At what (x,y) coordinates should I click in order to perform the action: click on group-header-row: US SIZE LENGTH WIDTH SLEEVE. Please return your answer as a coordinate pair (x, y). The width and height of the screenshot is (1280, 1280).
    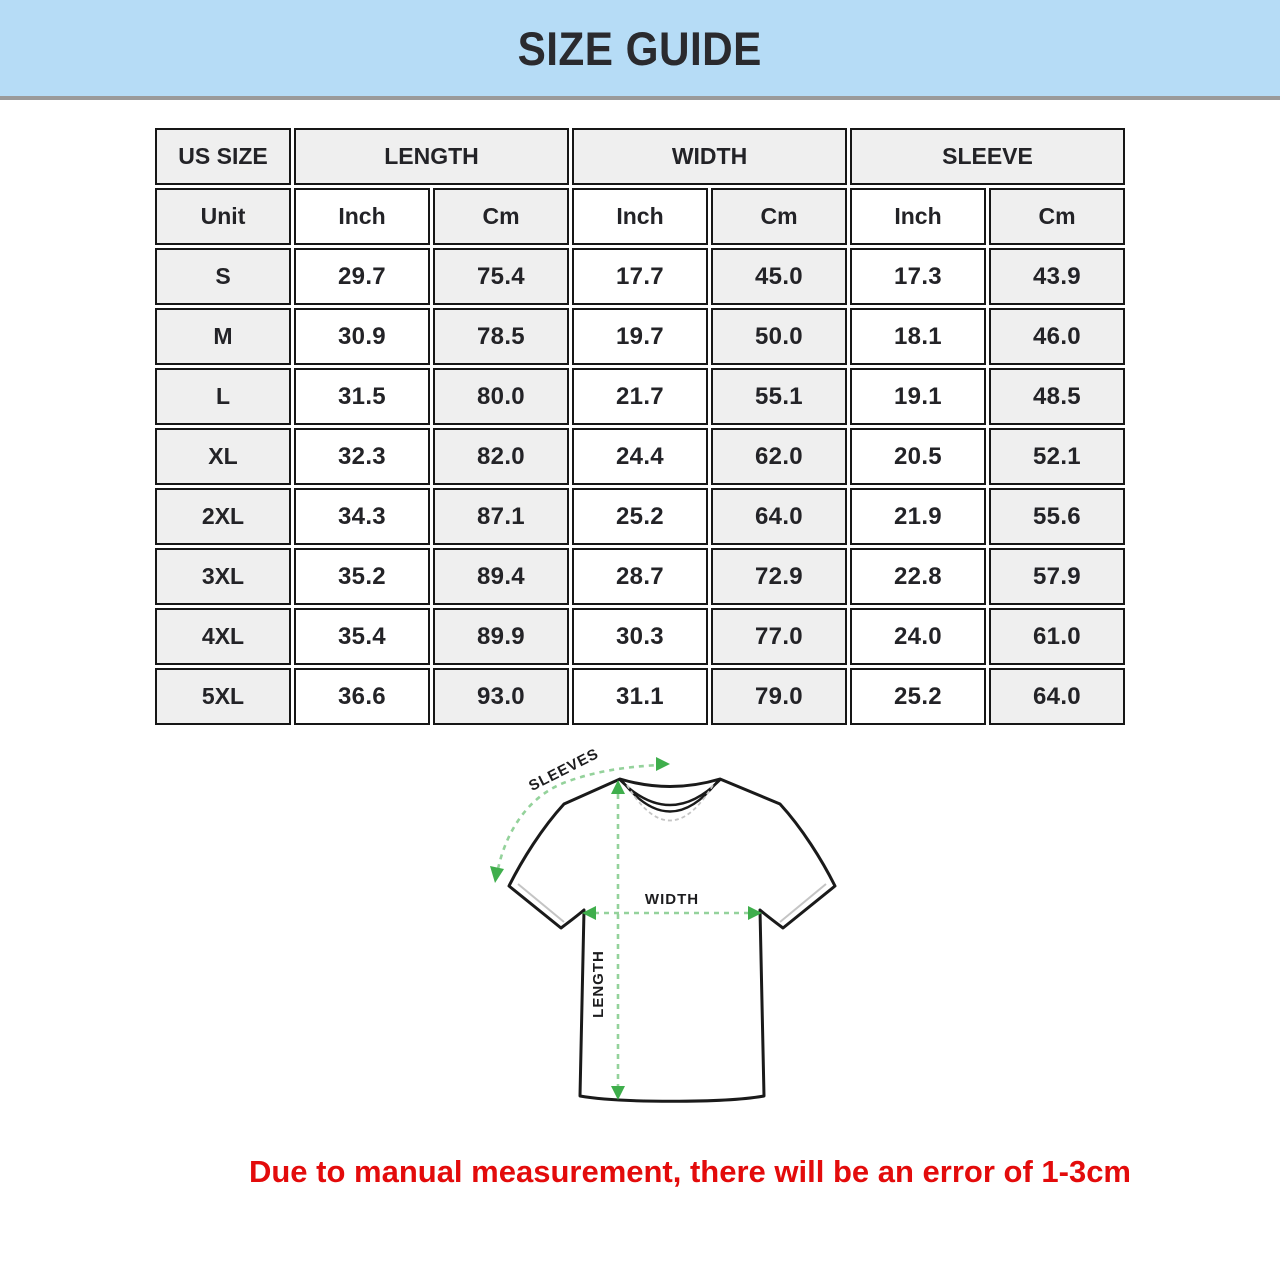
    Looking at the image, I should click on (640, 156).